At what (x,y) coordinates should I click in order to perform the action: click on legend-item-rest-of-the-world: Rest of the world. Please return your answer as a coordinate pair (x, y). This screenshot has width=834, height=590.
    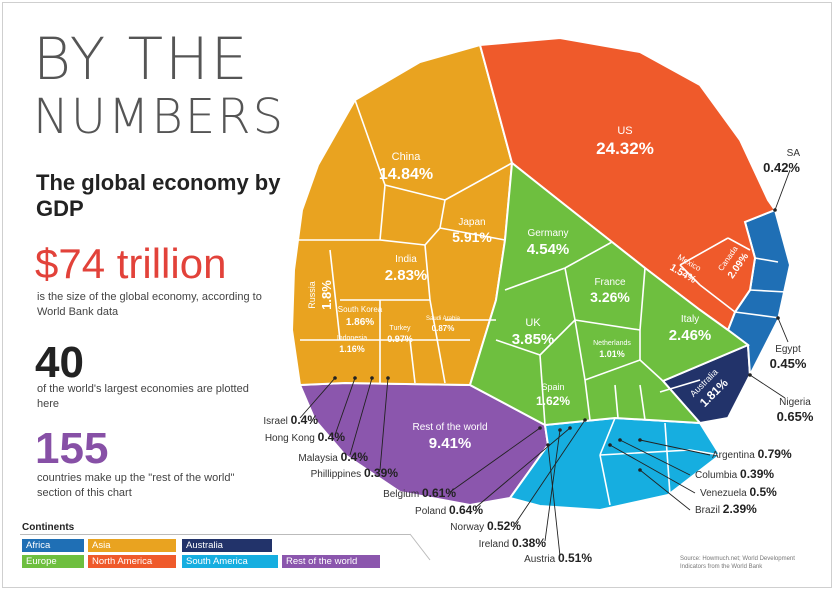
    Looking at the image, I should click on (331, 561).